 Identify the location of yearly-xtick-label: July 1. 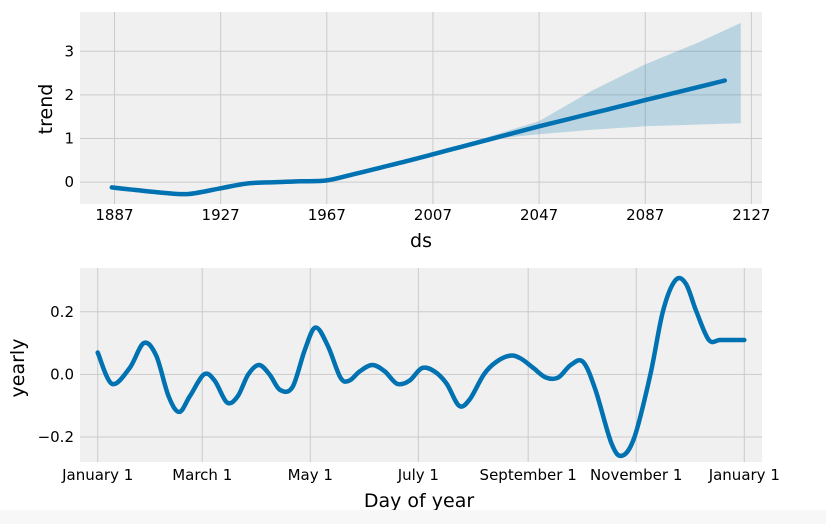
(418, 475).